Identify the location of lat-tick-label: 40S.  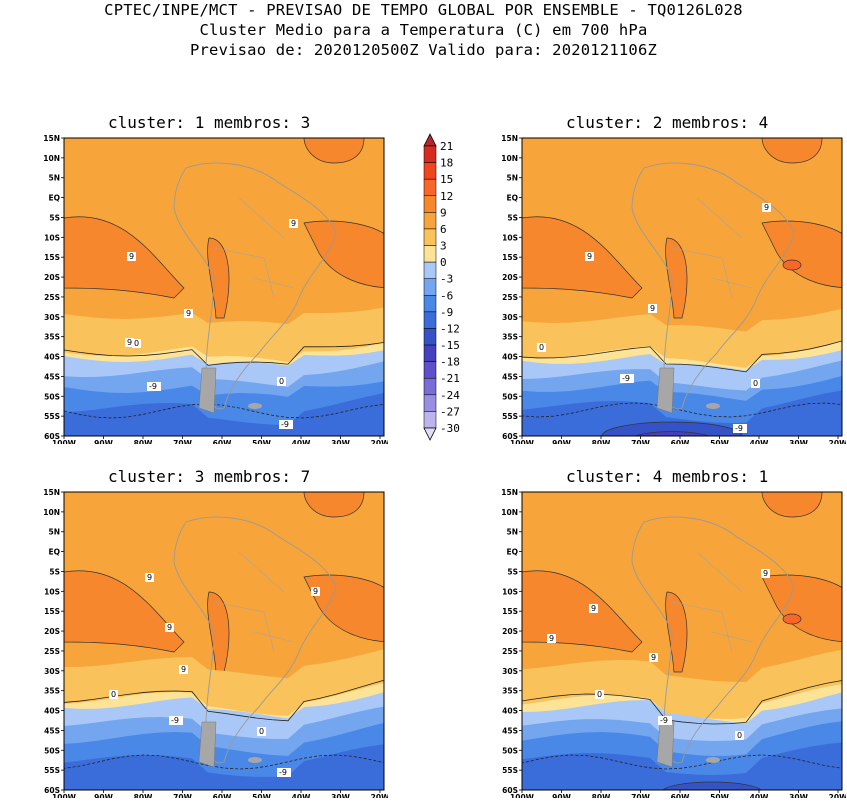
(52, 711).